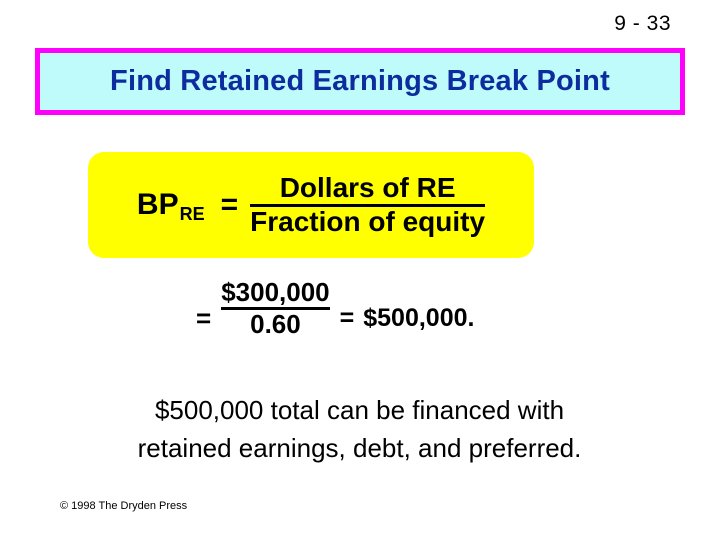  Describe the element at coordinates (124, 506) in the screenshot. I see `footer-copyright: © 1998 The Dryden Press` at that location.